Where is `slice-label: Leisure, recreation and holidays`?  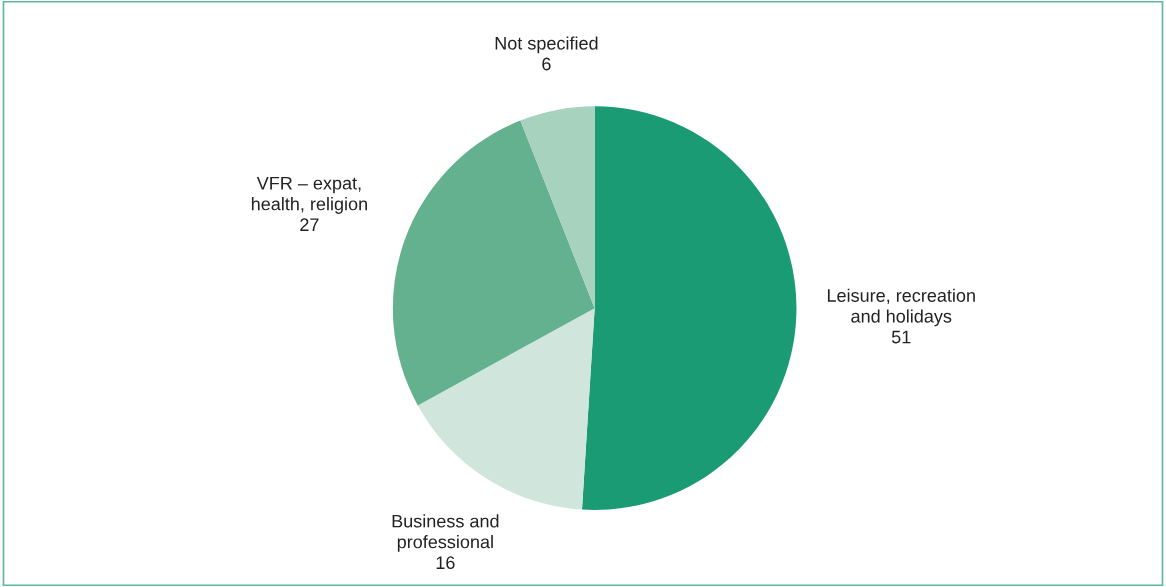
slice-label: Leisure, recreation and holidays is located at coordinates (901, 307).